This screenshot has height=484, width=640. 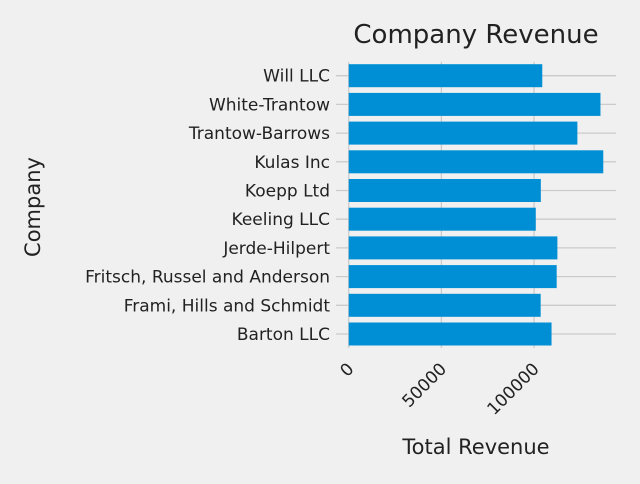 What do you see at coordinates (287, 192) in the screenshot?
I see `y-tick-label: Koepp Ltd` at bounding box center [287, 192].